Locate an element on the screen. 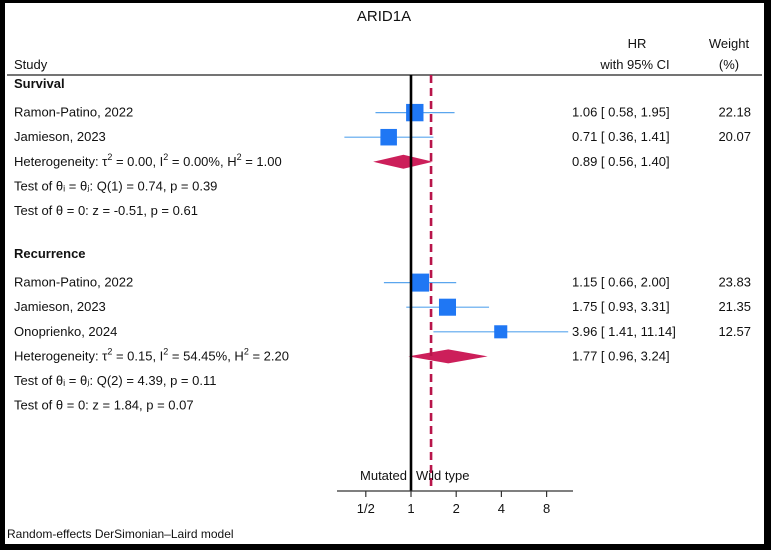  direction-label-left: Mutated is located at coordinates (383, 475).